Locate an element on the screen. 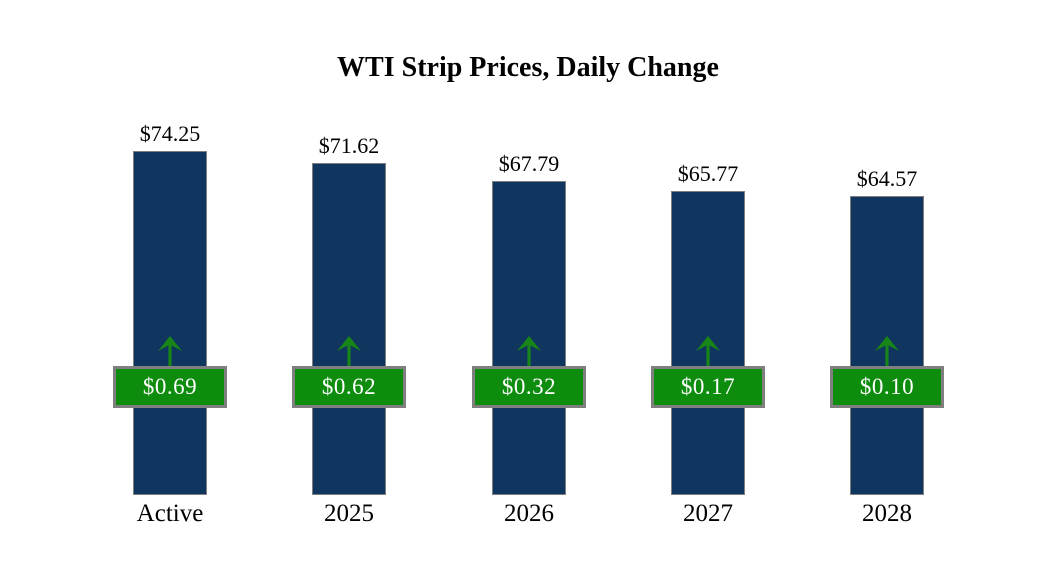 The image size is (1056, 576). change-badge: $0.69 is located at coordinates (170, 387).